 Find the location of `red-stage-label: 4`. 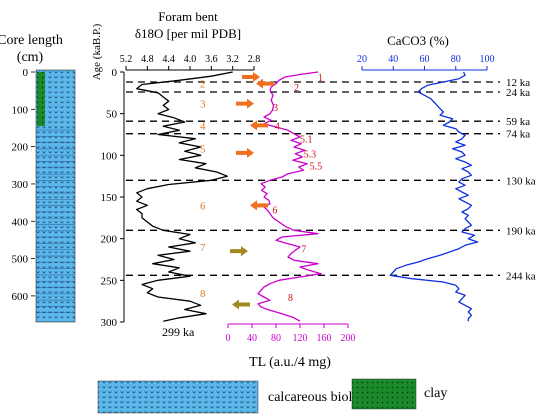

red-stage-label: 4 is located at coordinates (277, 126).